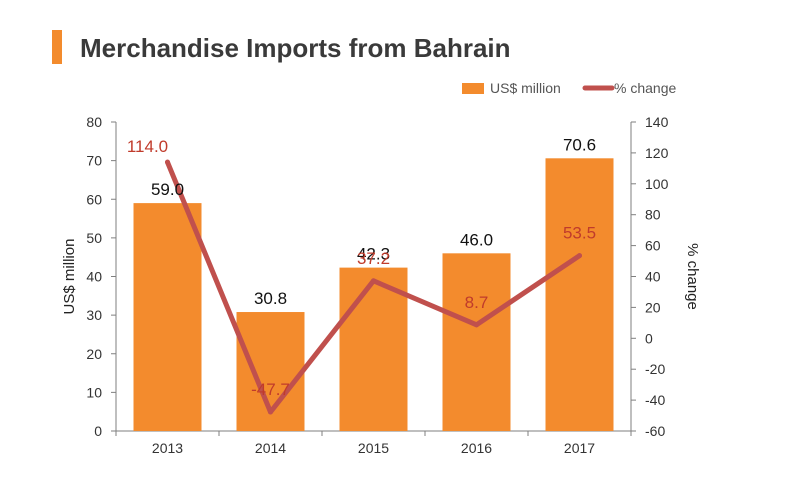 The height and width of the screenshot is (500, 800). I want to click on bar-value-label: 30.8, so click(270, 298).